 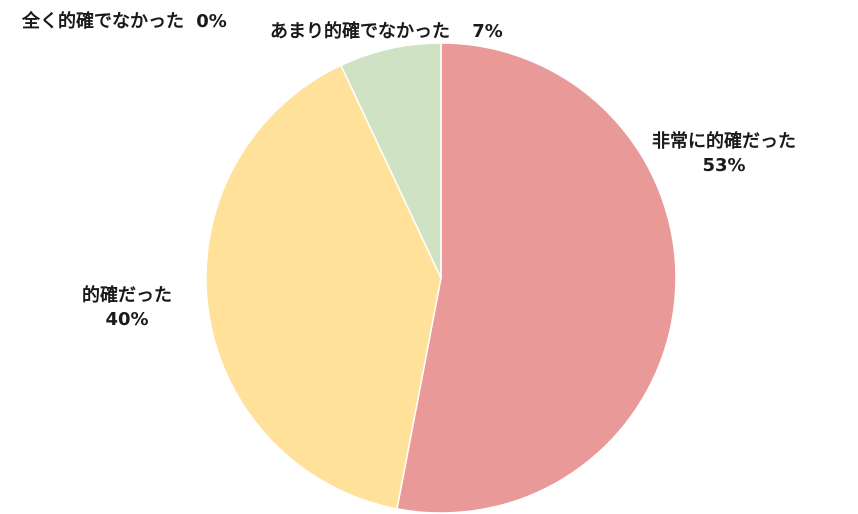 What do you see at coordinates (724, 154) in the screenshot?
I see `slice-label-very-accurate: 非常に的確だった 53%` at bounding box center [724, 154].